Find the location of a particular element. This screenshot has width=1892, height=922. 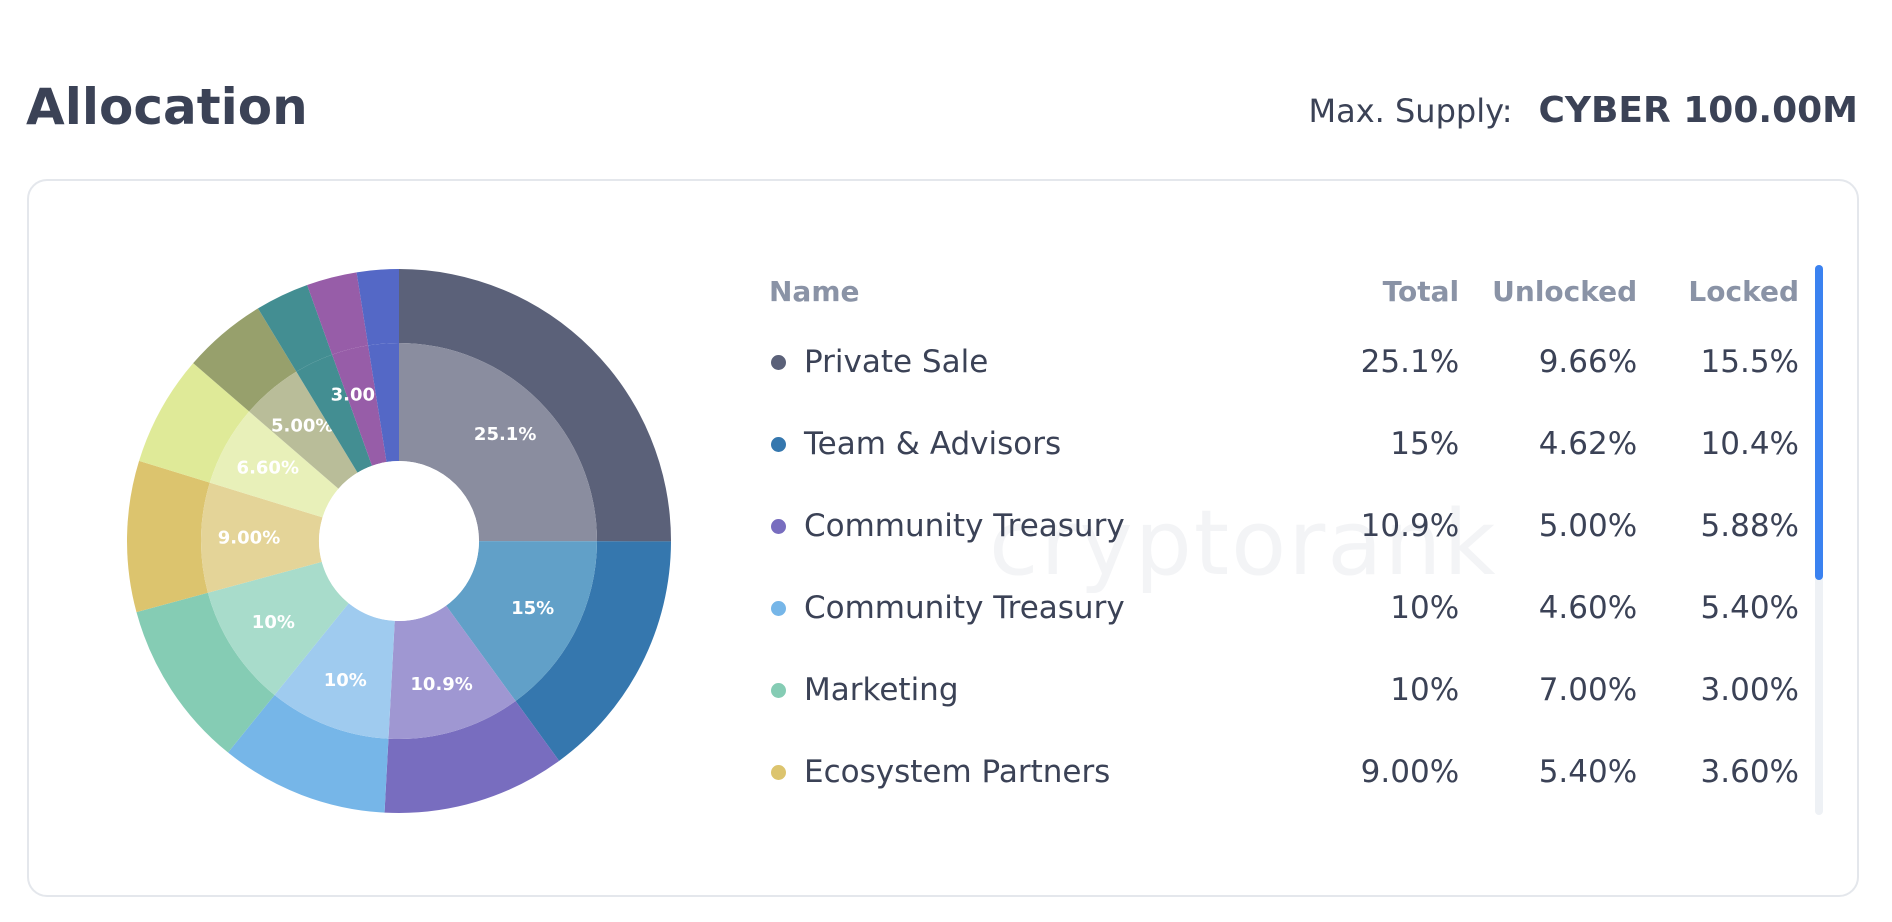

row-locked: 3.00% is located at coordinates (1749, 690).